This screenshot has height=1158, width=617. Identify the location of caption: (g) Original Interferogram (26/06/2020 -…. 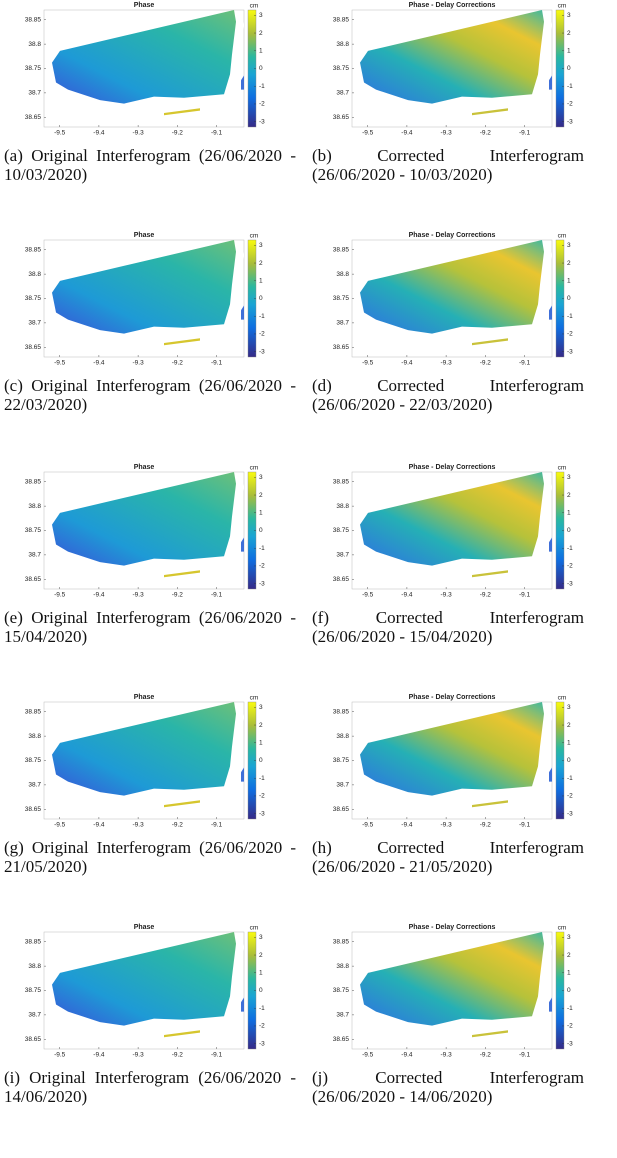
(150, 857).